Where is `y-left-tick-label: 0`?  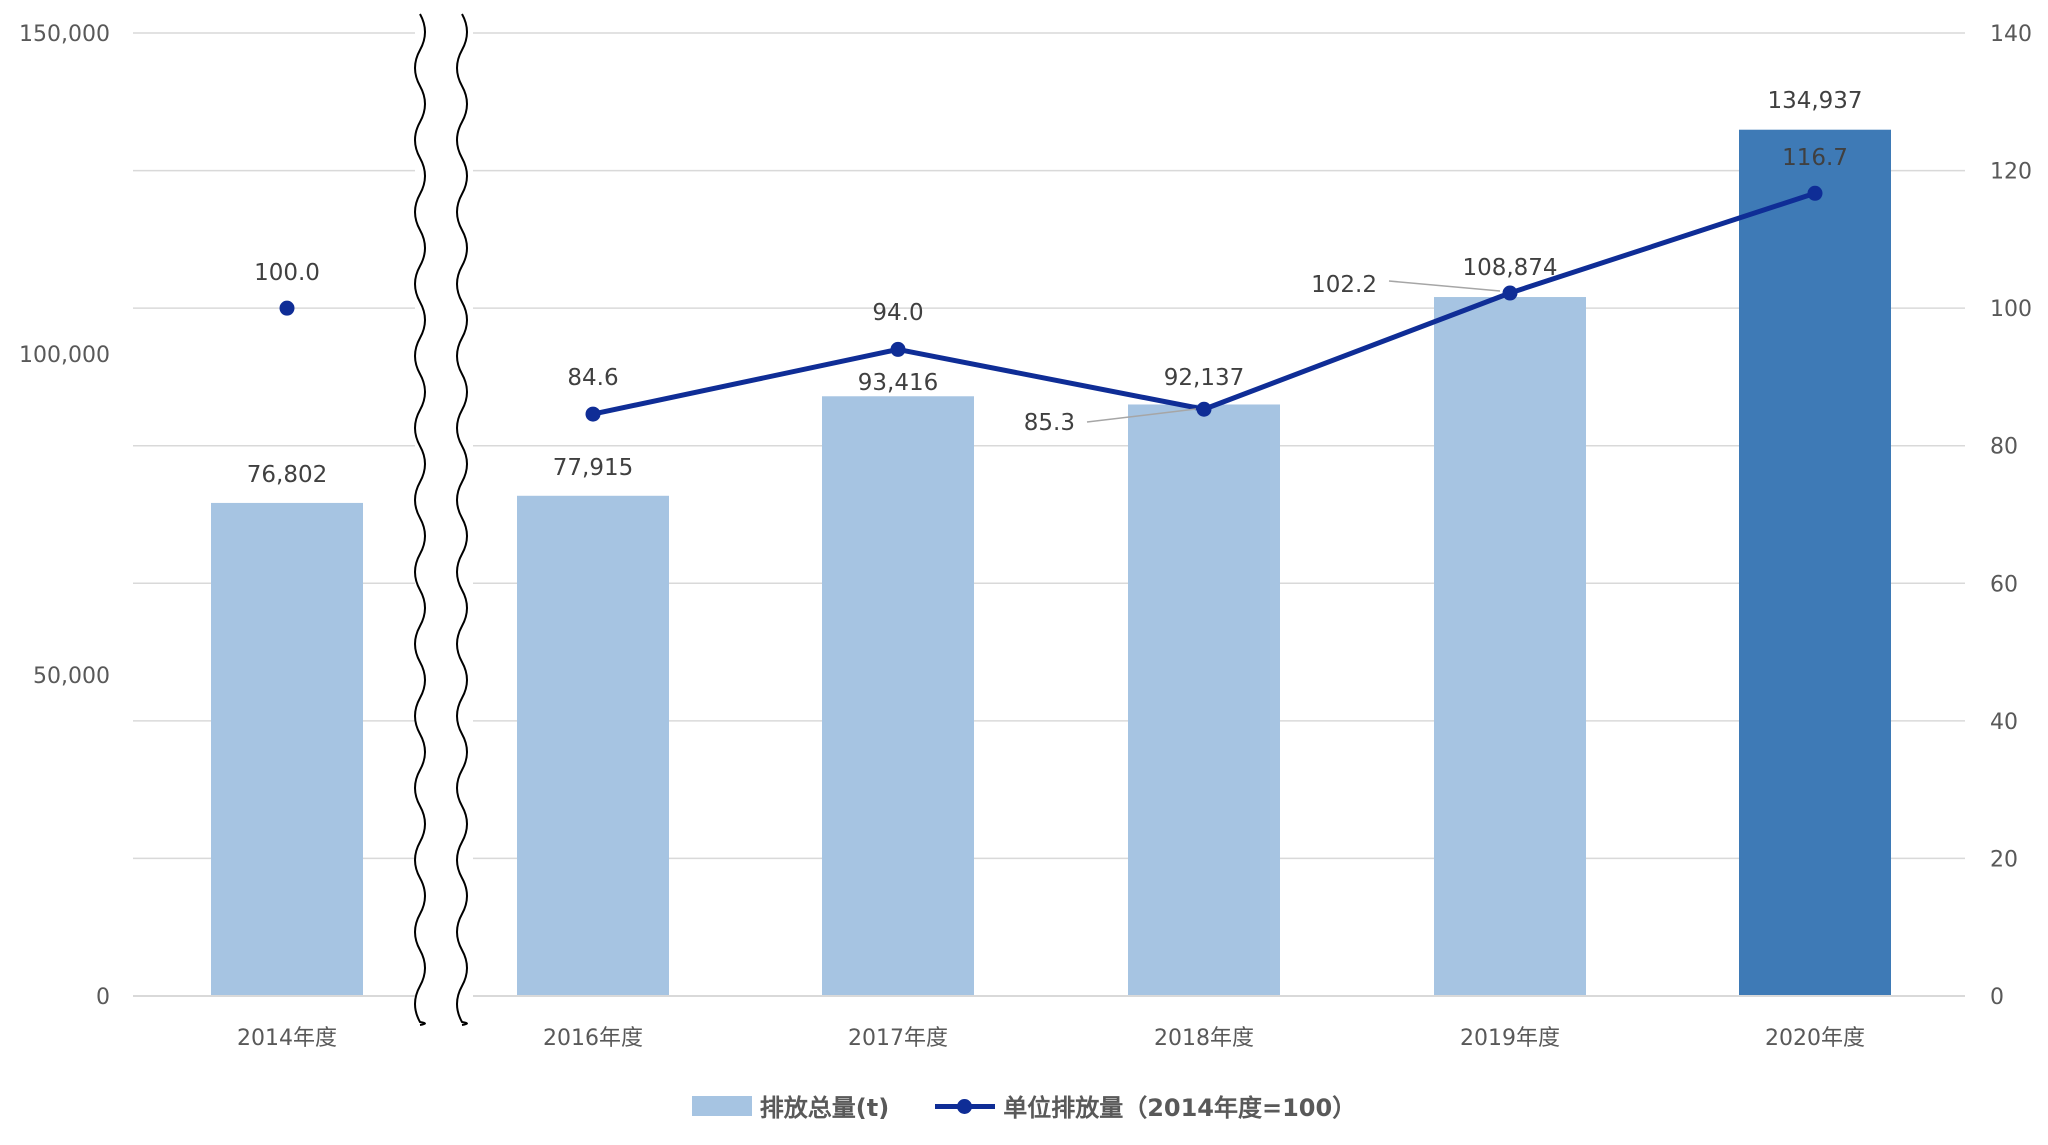 y-left-tick-label: 0 is located at coordinates (103, 997).